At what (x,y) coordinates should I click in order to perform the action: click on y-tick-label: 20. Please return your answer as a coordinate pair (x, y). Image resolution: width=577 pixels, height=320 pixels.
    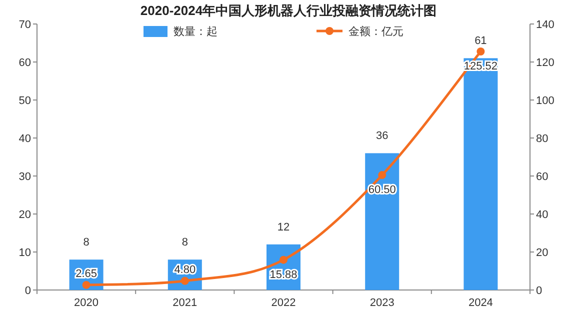
    Looking at the image, I should click on (24, 215).